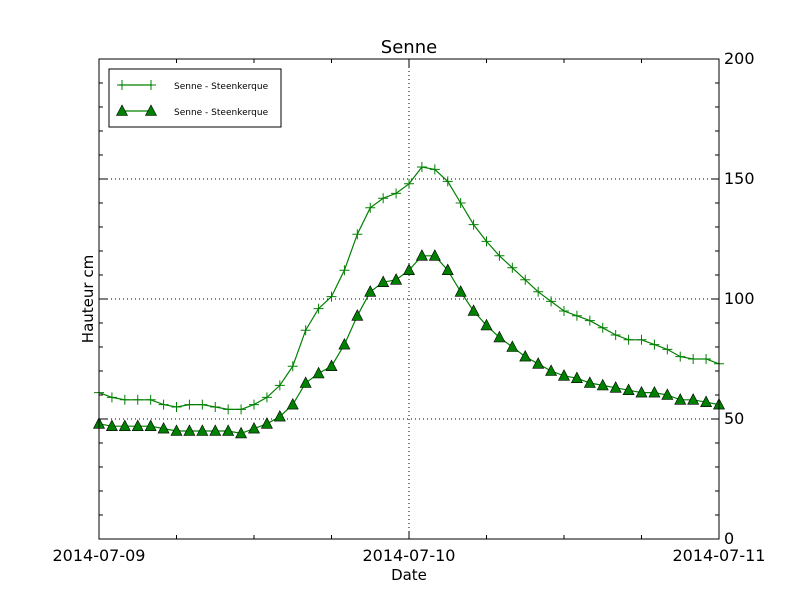  I want to click on x-tick-label: 2014-07-10, so click(409, 555).